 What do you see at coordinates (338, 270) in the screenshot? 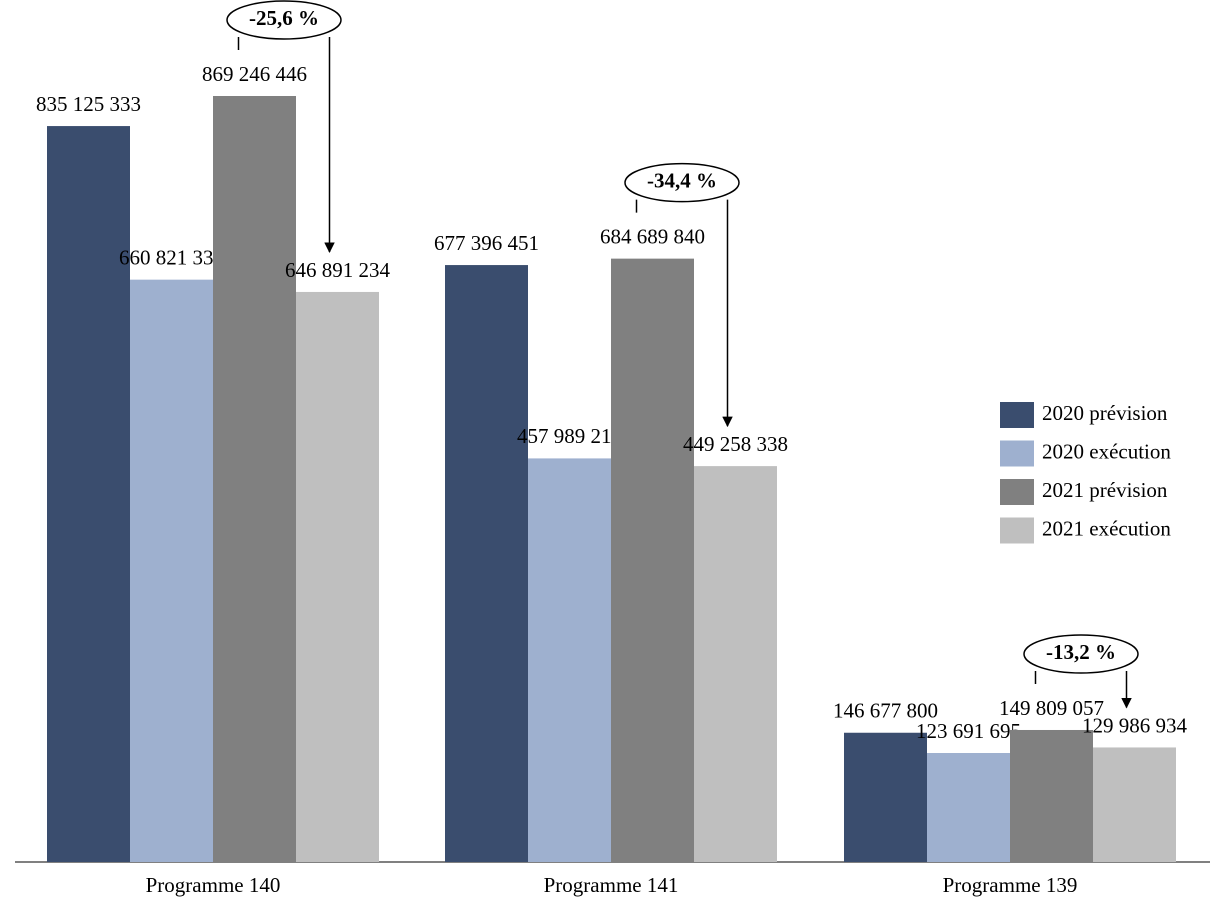
I see `value-label: 646 891 234` at bounding box center [338, 270].